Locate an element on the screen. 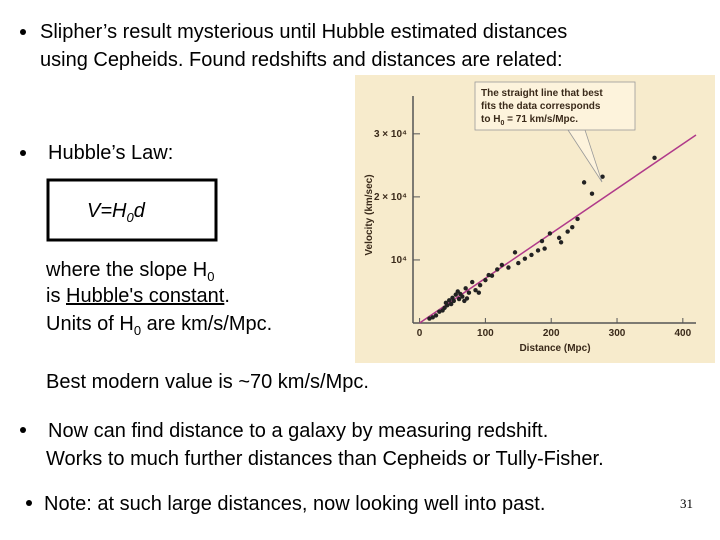 The height and width of the screenshot is (540, 720). equation-box is located at coordinates (132, 210).